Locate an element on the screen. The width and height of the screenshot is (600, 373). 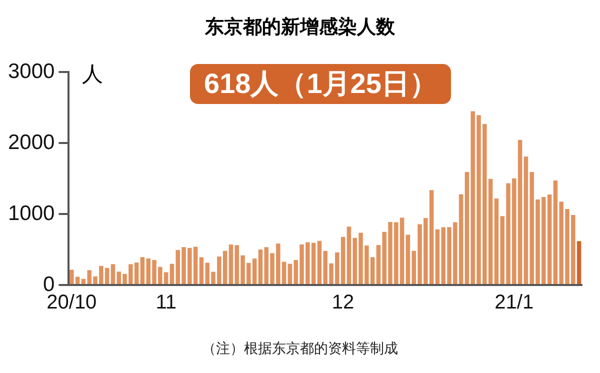
x-tick-label: 12 is located at coordinates (343, 303).